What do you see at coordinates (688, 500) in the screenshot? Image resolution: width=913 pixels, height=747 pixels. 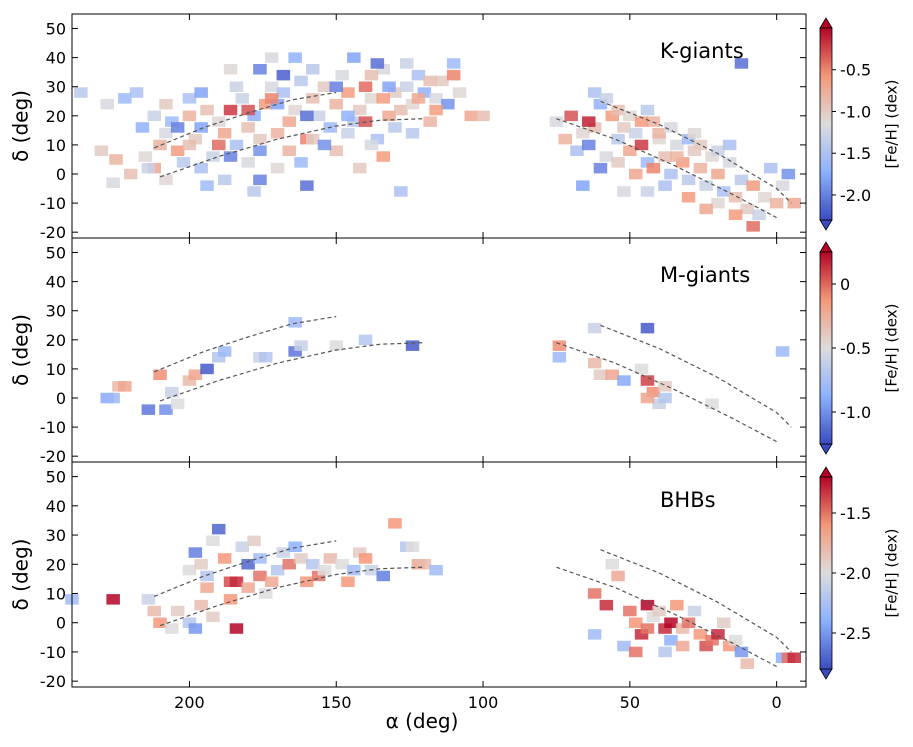 I see `bhbs-panel-title: BHBs` at bounding box center [688, 500].